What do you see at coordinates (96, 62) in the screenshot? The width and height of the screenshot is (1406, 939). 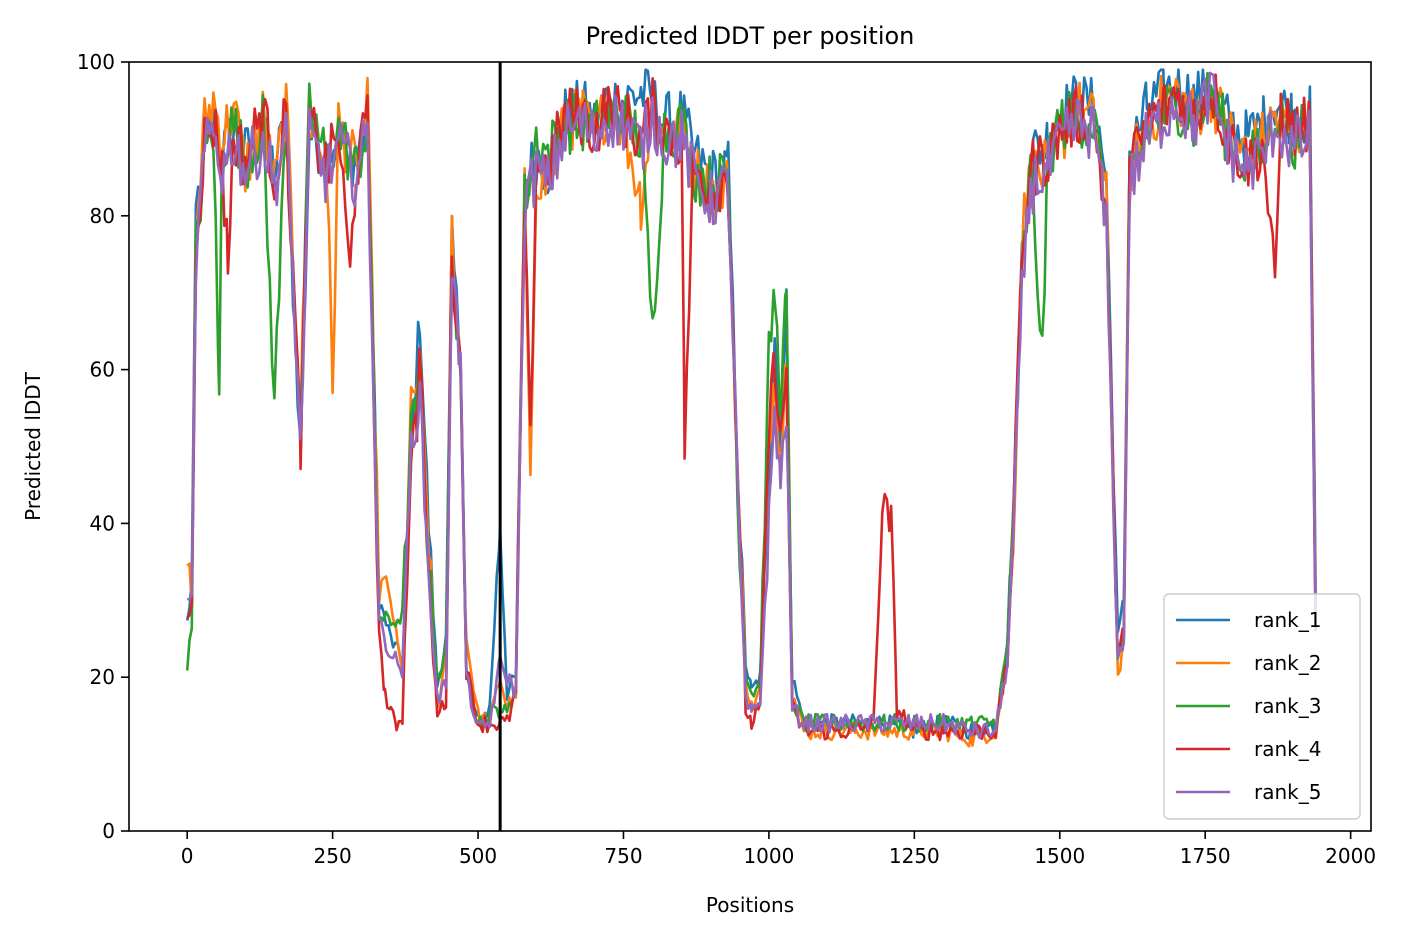 I see `y-tick-label: 100` at bounding box center [96, 62].